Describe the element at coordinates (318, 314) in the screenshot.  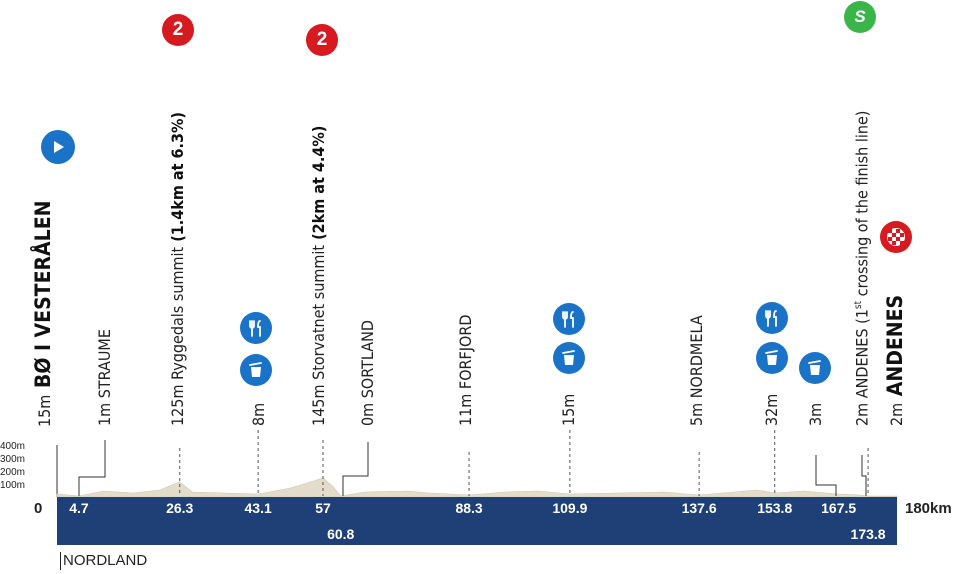
I see `waypoint-name: Storvatnet summit` at that location.